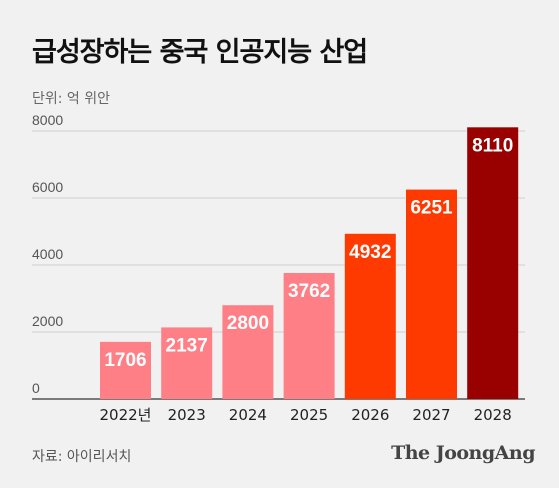  Describe the element at coordinates (493, 415) in the screenshot. I see `x-tick-label: 2028` at that location.